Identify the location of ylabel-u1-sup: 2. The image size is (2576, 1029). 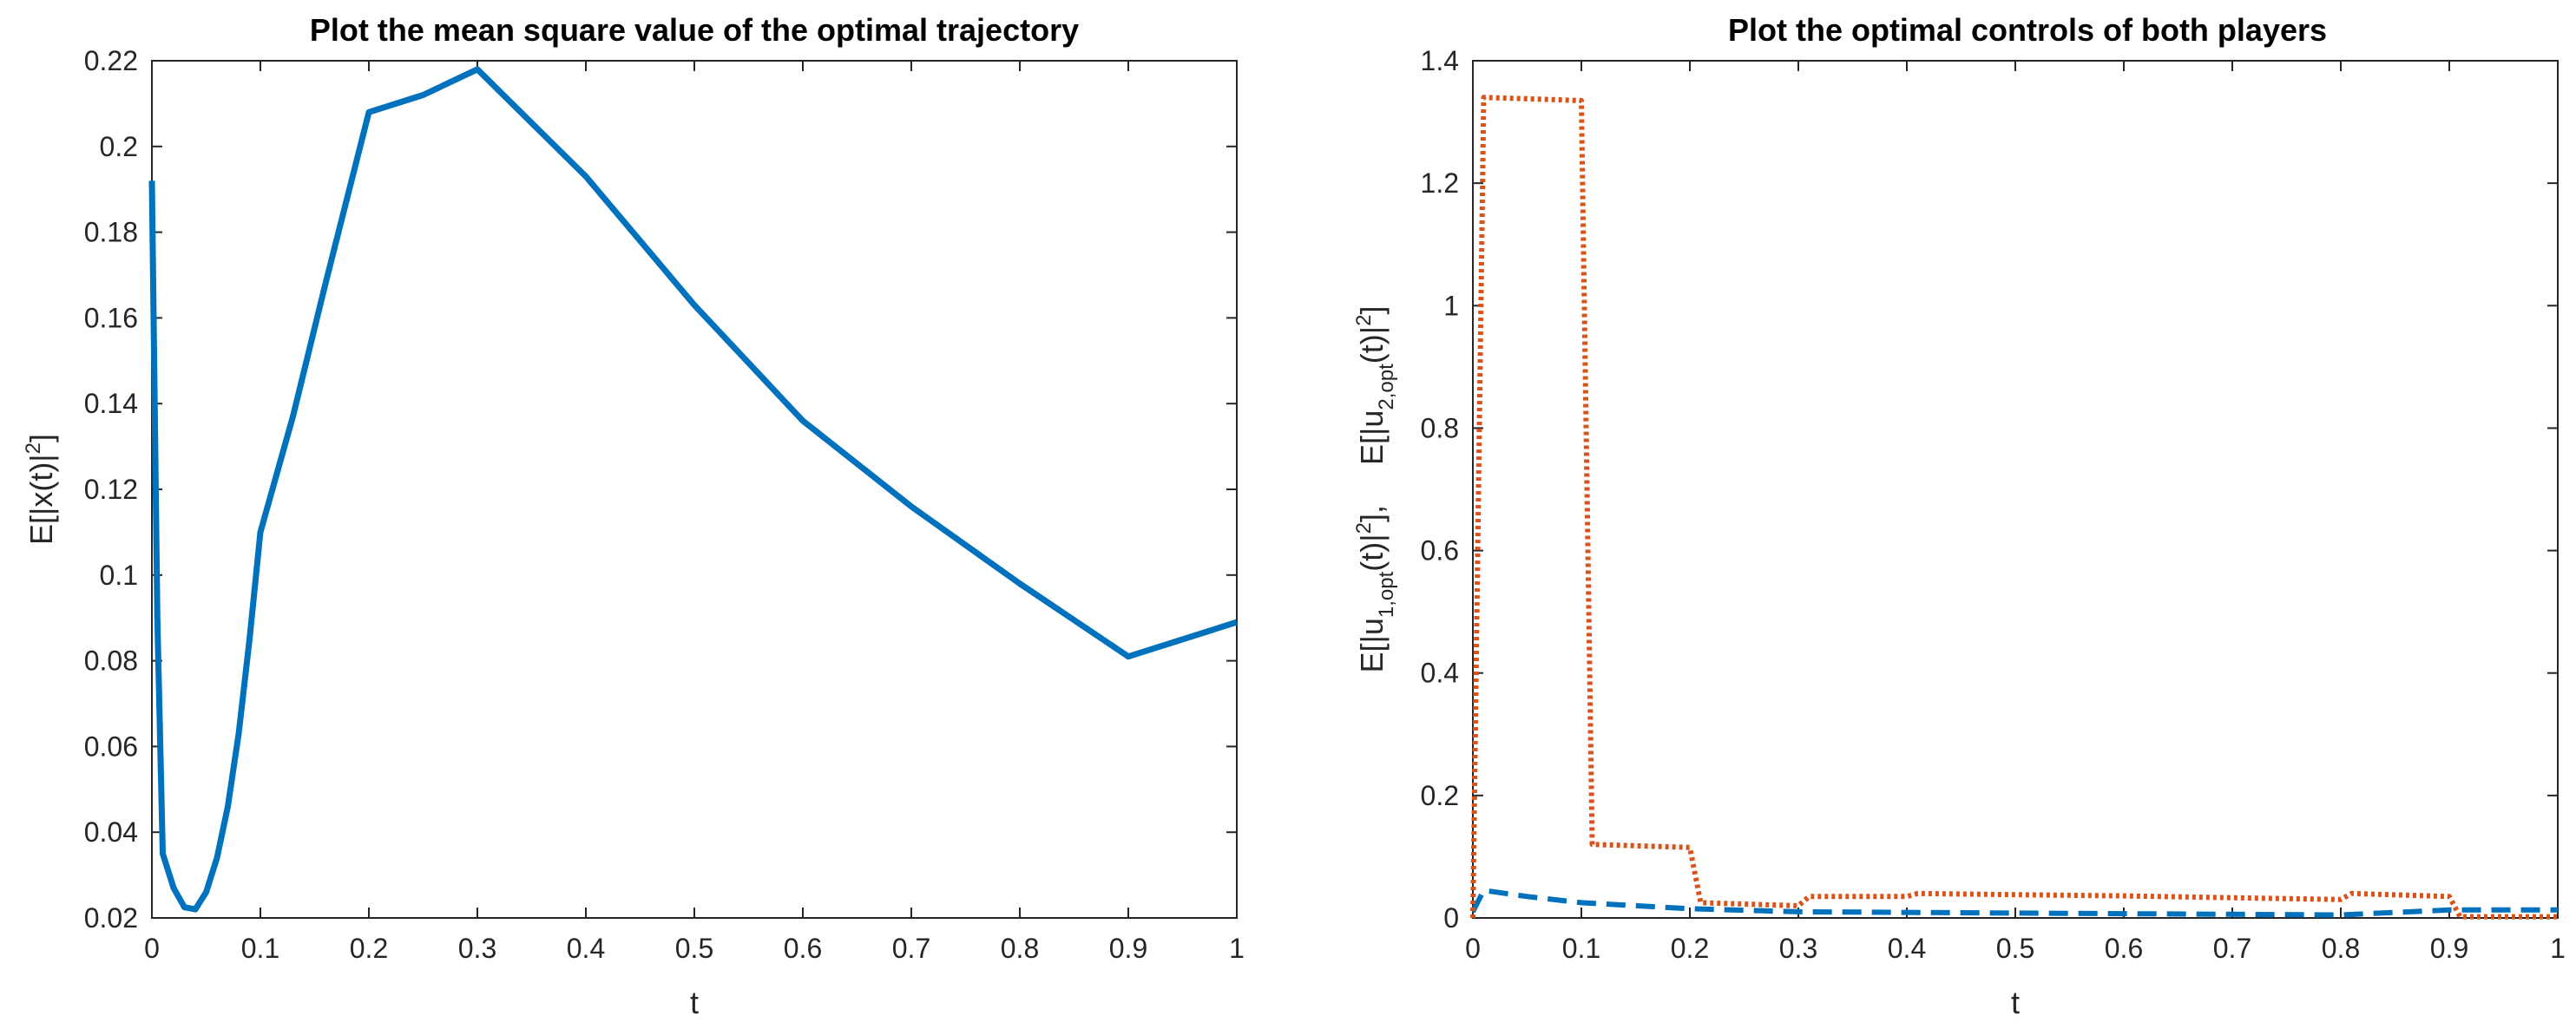
(1364, 528).